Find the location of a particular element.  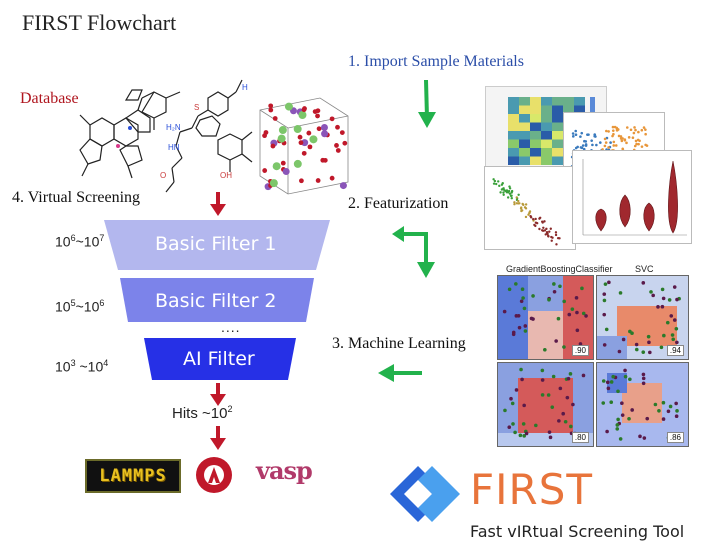

scatter-distribution-points is located at coordinates (526, 212).